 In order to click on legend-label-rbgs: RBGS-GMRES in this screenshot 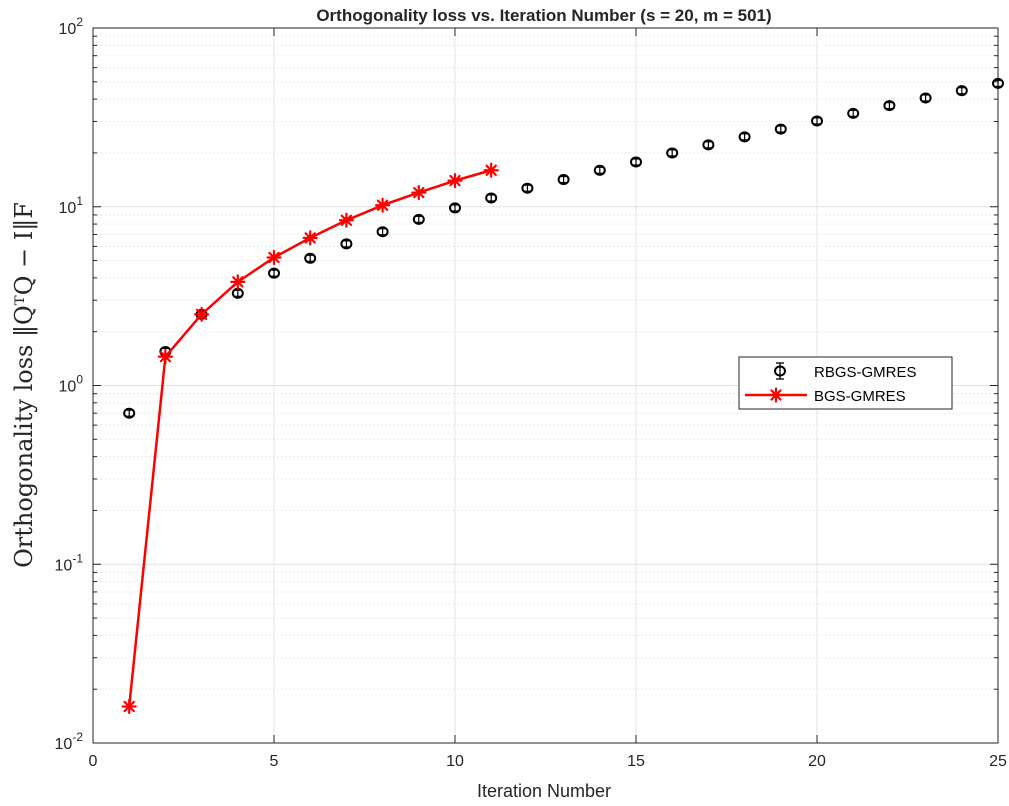, I will do `click(865, 372)`.